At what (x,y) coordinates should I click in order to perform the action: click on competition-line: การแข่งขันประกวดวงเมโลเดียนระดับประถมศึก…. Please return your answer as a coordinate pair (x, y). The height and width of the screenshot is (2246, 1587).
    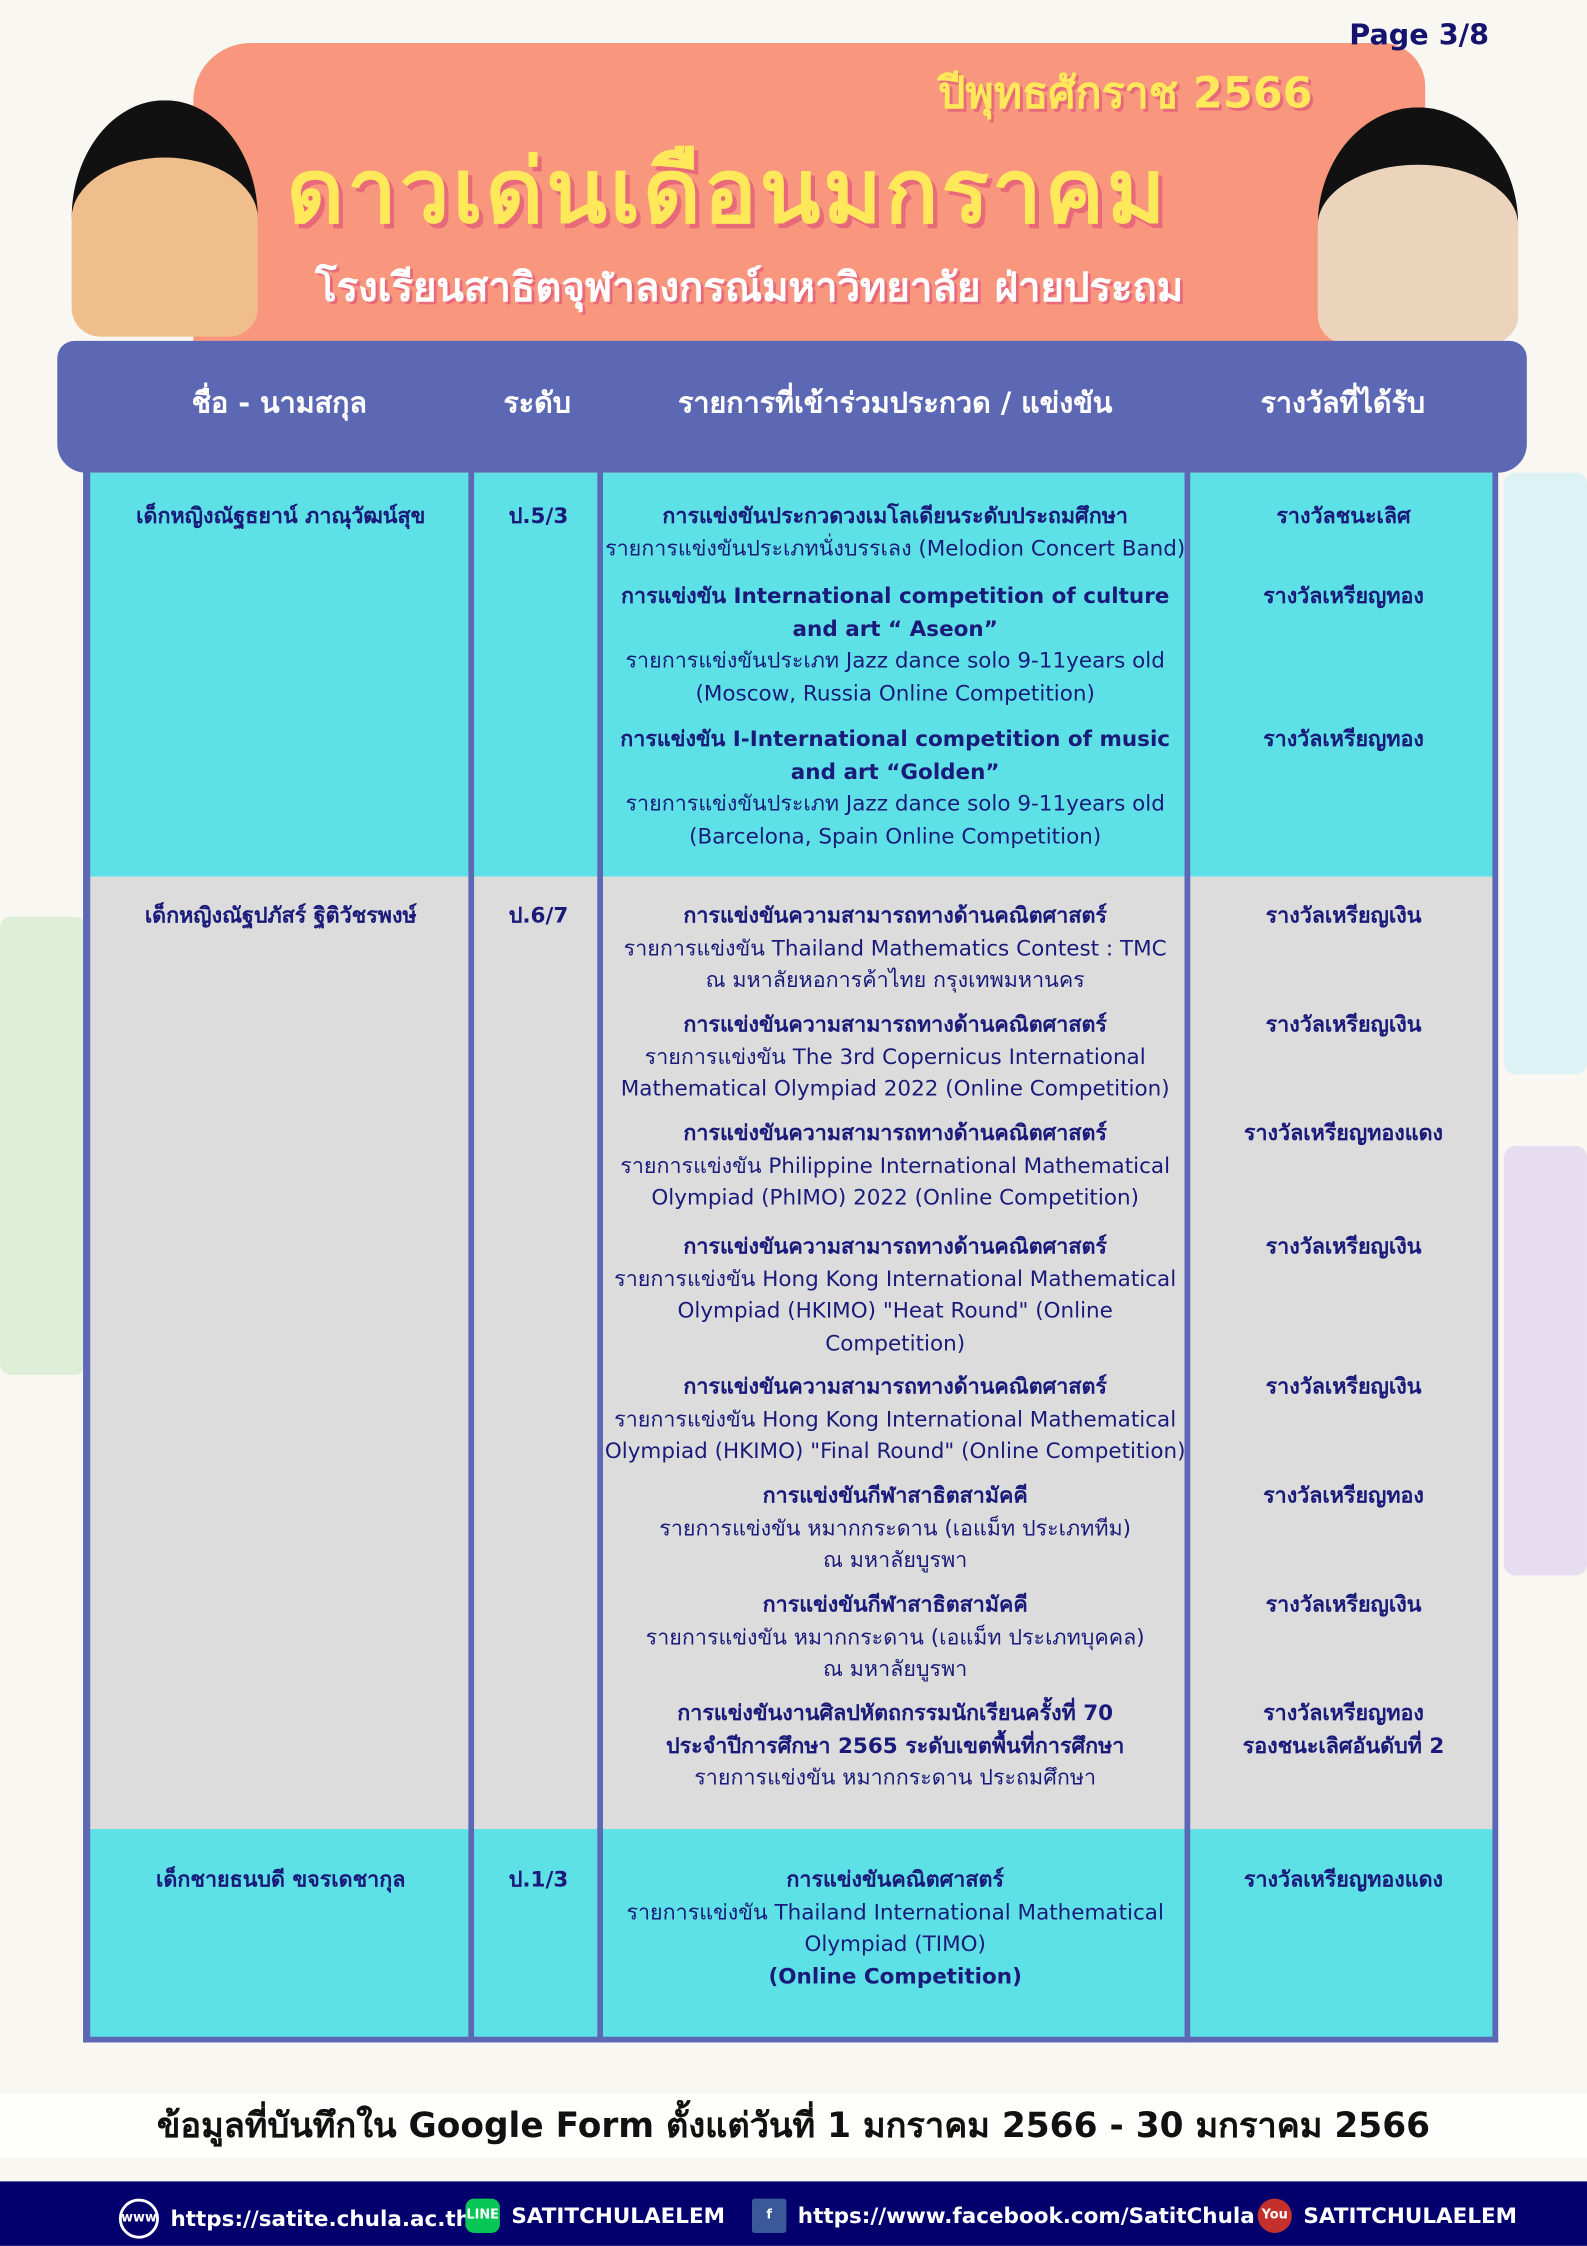
    Looking at the image, I should click on (895, 515).